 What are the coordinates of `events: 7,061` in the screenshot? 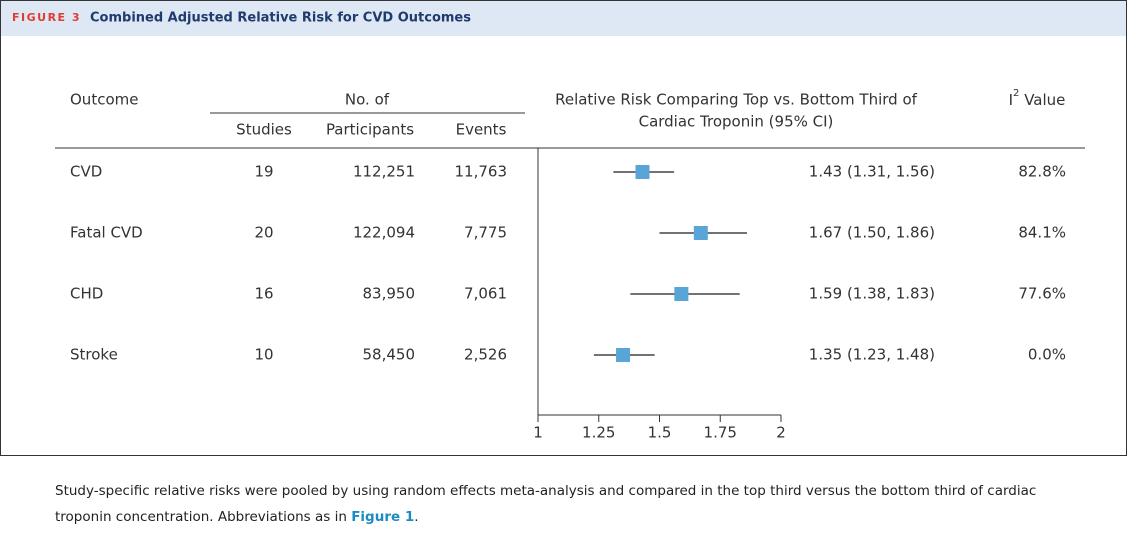 It's located at (485, 294).